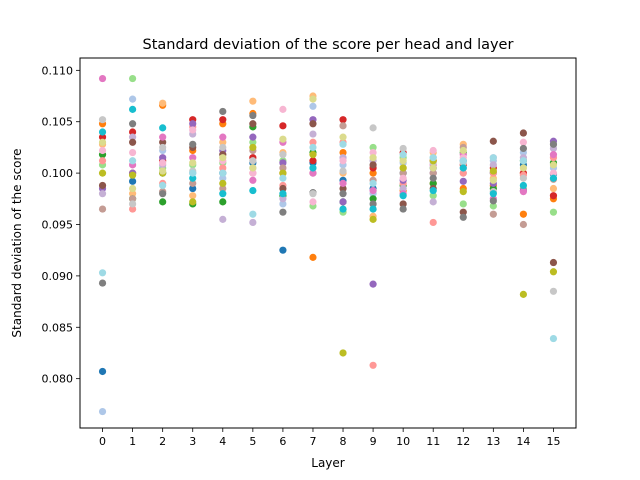 The width and height of the screenshot is (640, 480). I want to click on x-tick-label: 11, so click(433, 441).